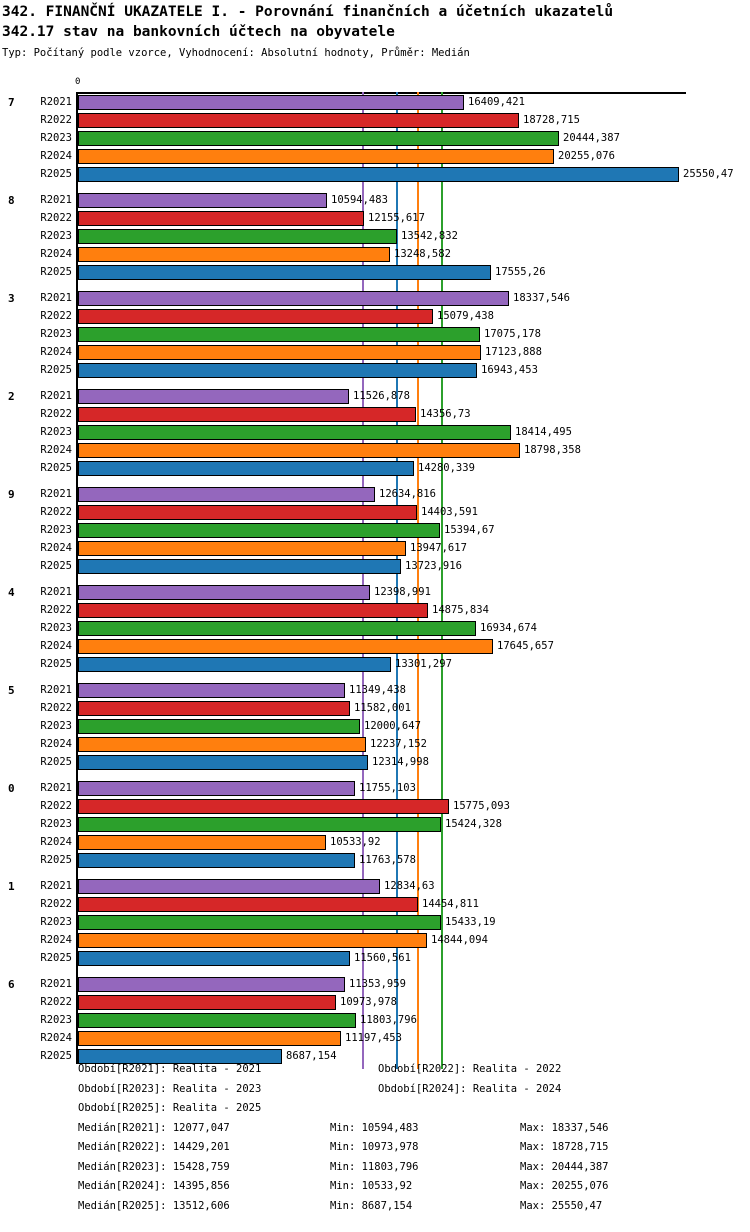 This screenshot has width=750, height=1232. What do you see at coordinates (442, 580) in the screenshot?
I see `median-reference-line-r2023` at bounding box center [442, 580].